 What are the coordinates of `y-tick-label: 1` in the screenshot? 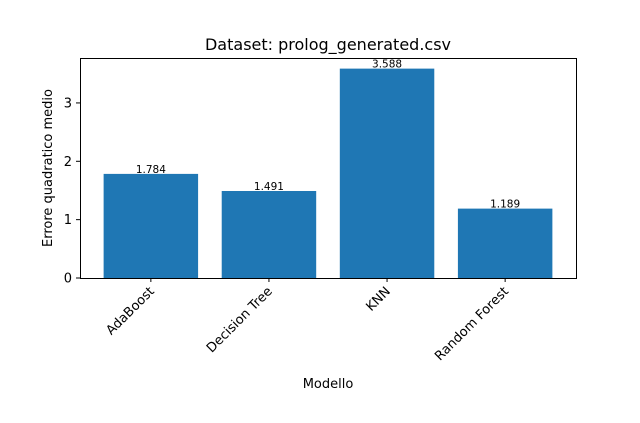 It's located at (68, 220).